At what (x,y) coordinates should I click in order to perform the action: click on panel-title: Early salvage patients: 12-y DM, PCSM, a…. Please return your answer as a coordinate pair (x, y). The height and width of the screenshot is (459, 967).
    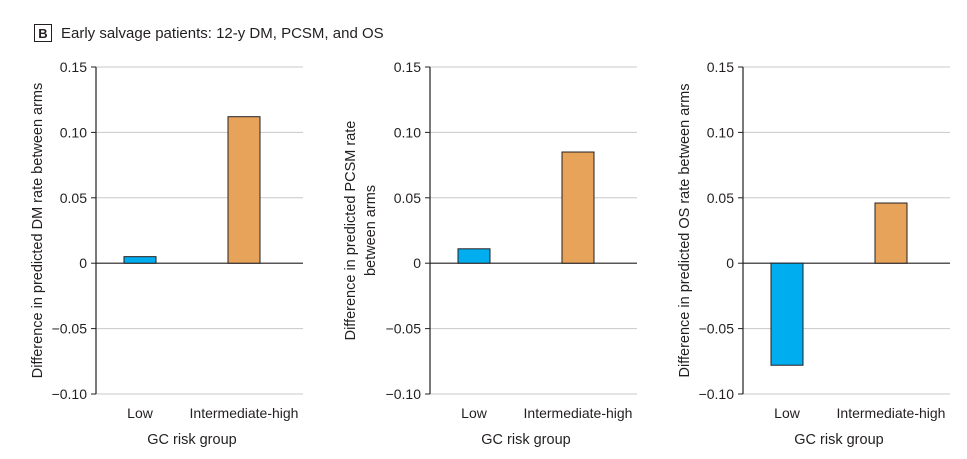
    Looking at the image, I should click on (222, 33).